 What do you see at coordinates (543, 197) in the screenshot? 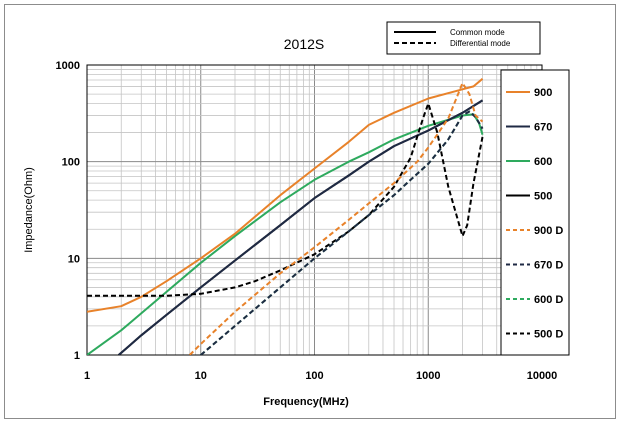
I see `legend-label-500: 500` at bounding box center [543, 197].